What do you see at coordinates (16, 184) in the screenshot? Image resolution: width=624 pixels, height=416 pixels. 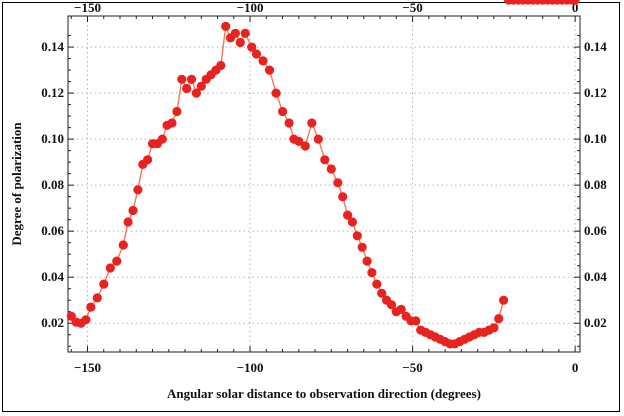 I see `y-axis-label: Degree of polarization` at bounding box center [16, 184].